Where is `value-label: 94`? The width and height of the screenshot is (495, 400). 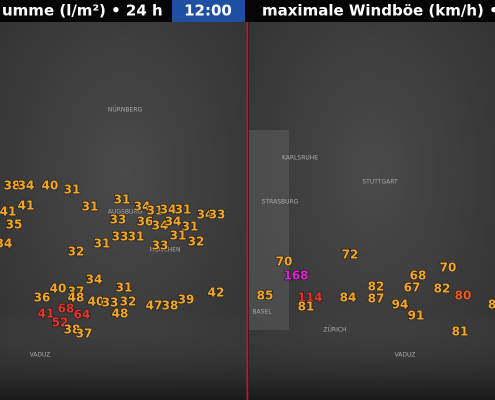 value-label: 94 is located at coordinates (400, 305).